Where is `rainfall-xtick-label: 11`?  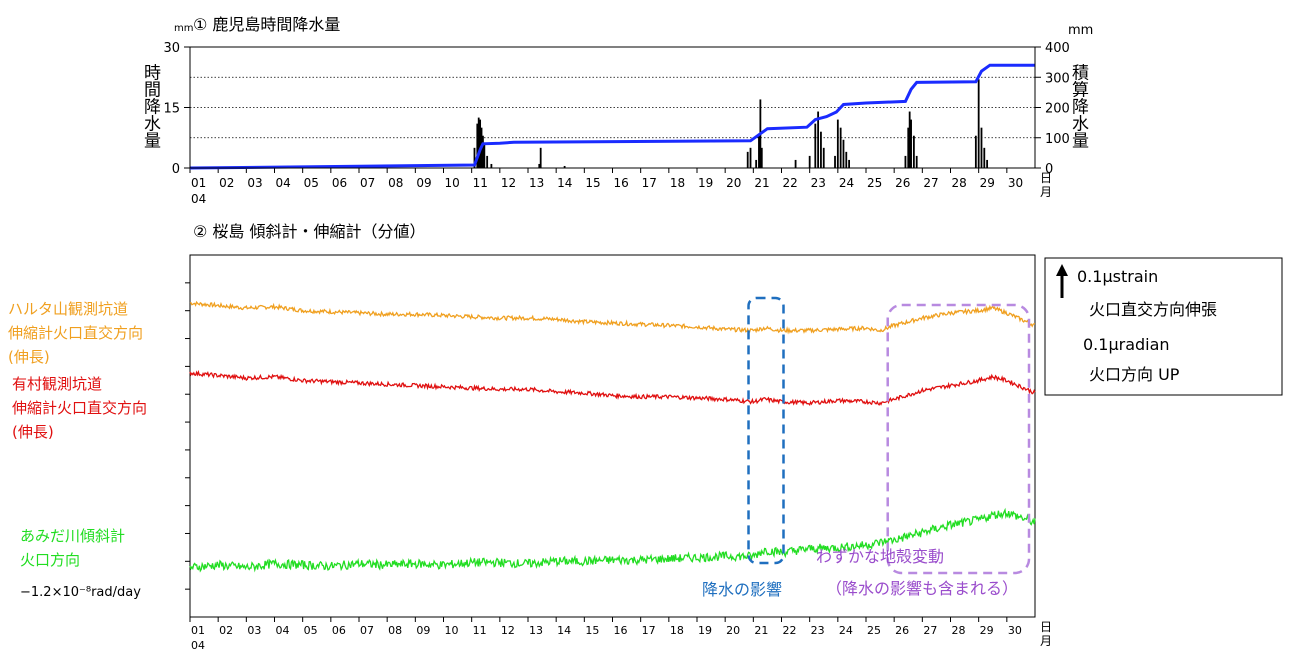
rainfall-xtick-label: 11 is located at coordinates (480, 183).